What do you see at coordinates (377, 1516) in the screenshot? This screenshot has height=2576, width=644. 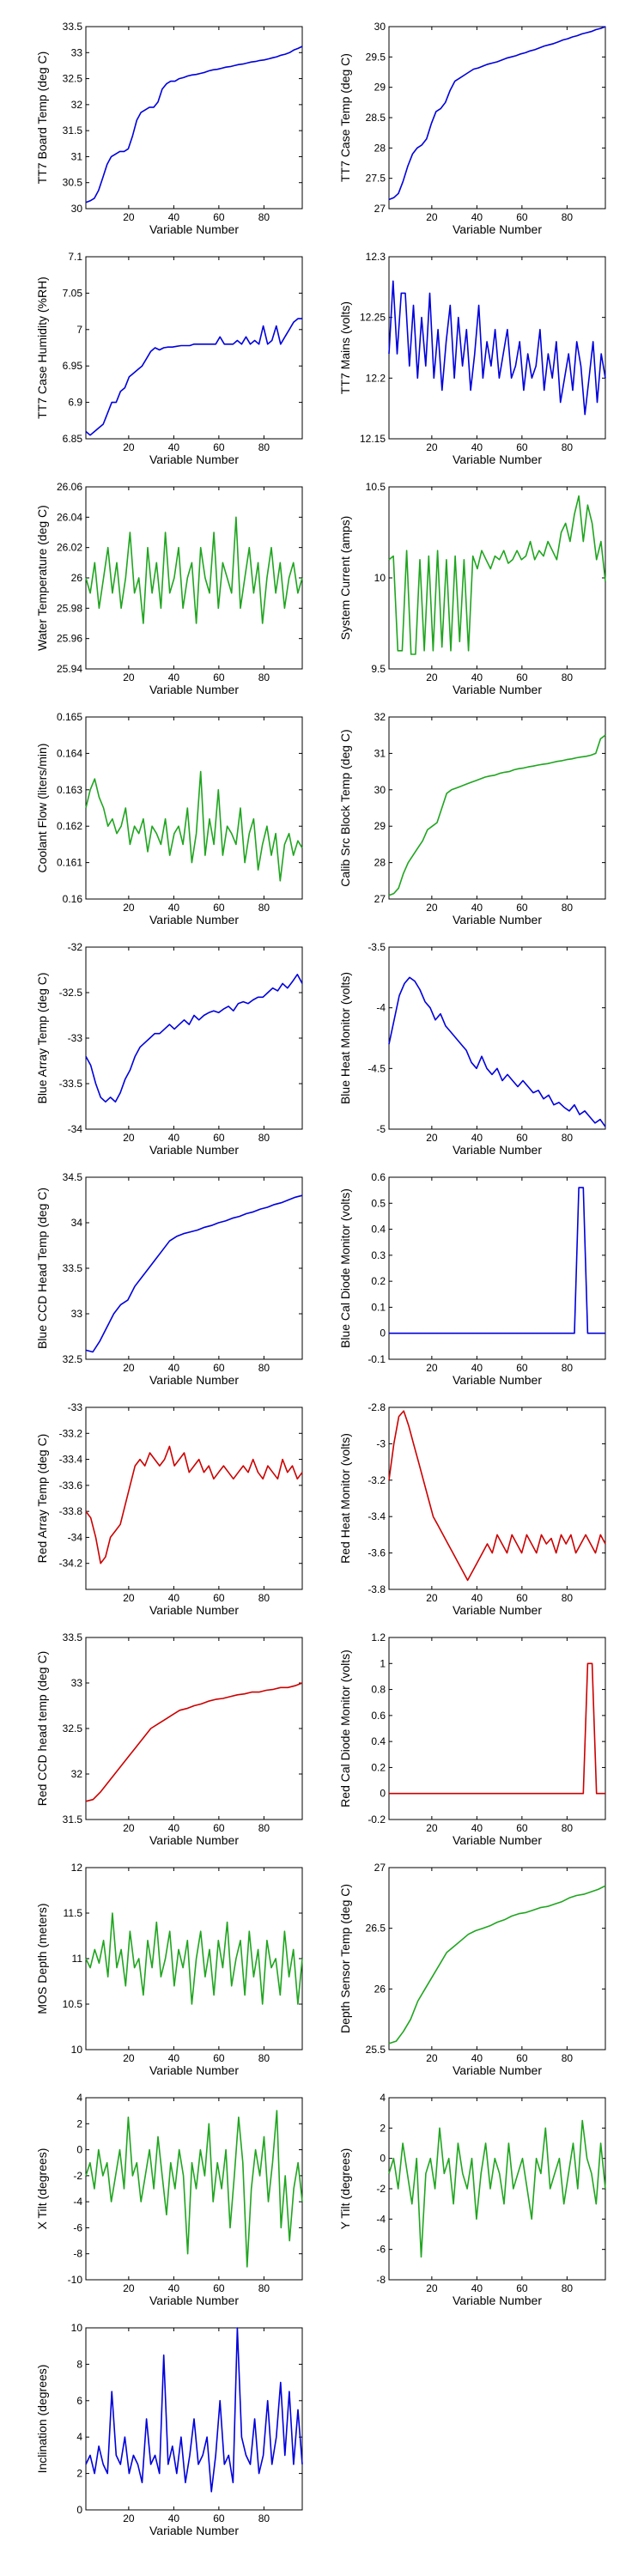 I see `y-tick-label: -3.4` at bounding box center [377, 1516].